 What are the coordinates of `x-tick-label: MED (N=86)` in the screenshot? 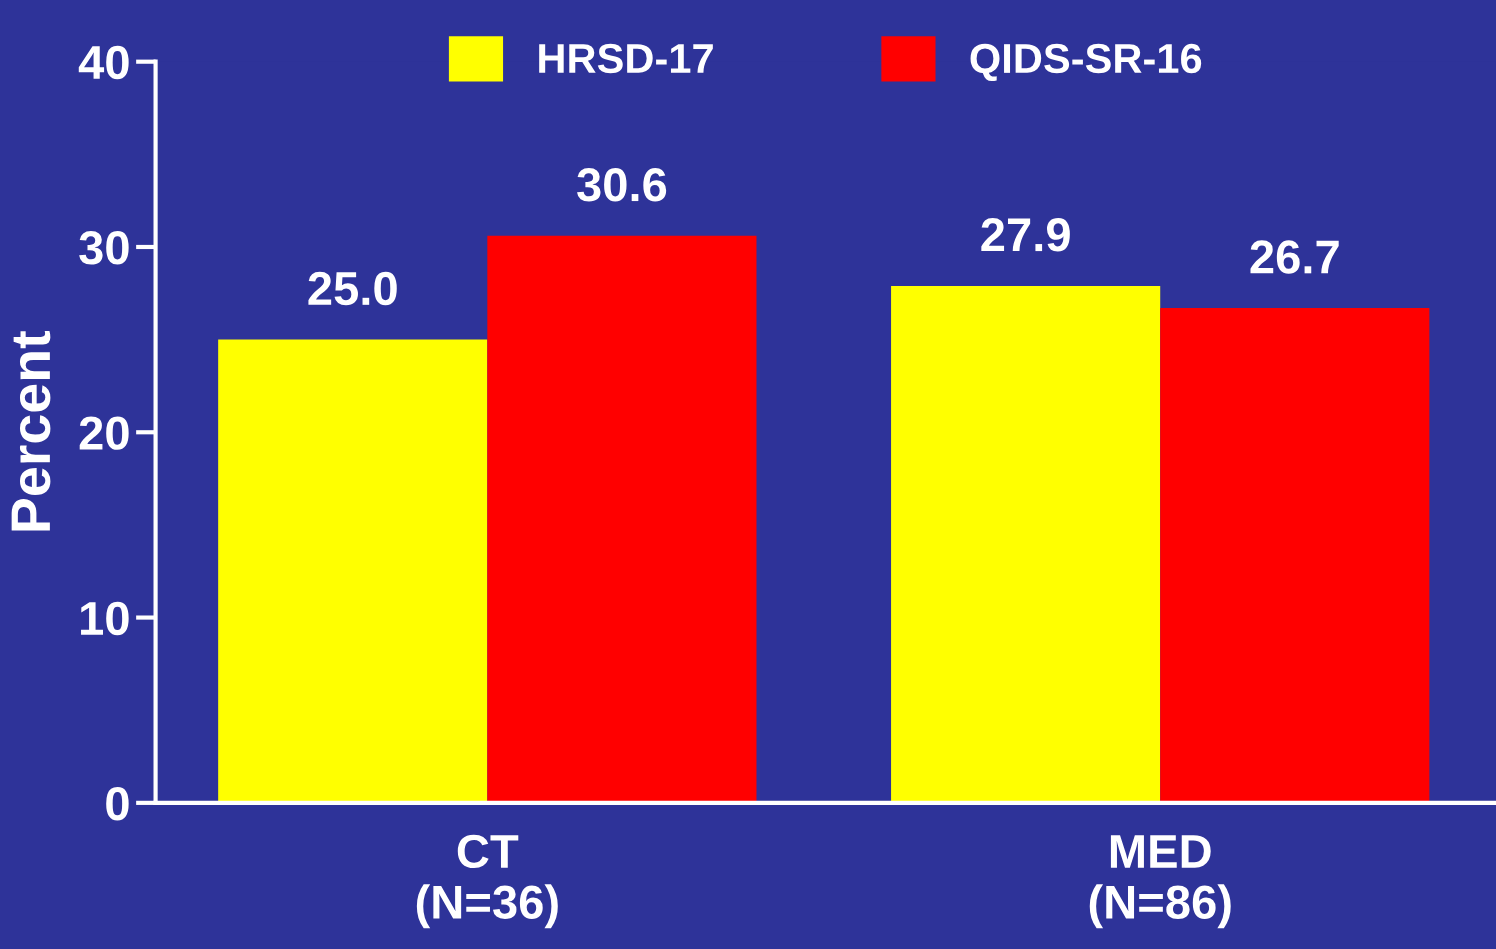 It's located at (1160, 882).